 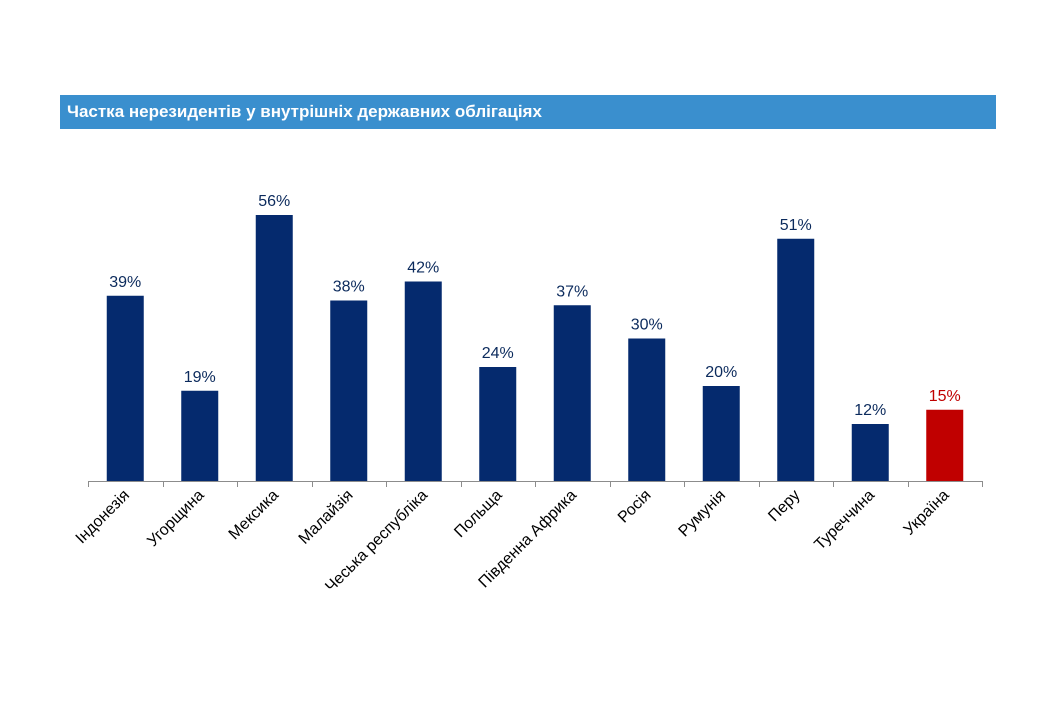 I want to click on value-label: 30%, so click(x=647, y=325).